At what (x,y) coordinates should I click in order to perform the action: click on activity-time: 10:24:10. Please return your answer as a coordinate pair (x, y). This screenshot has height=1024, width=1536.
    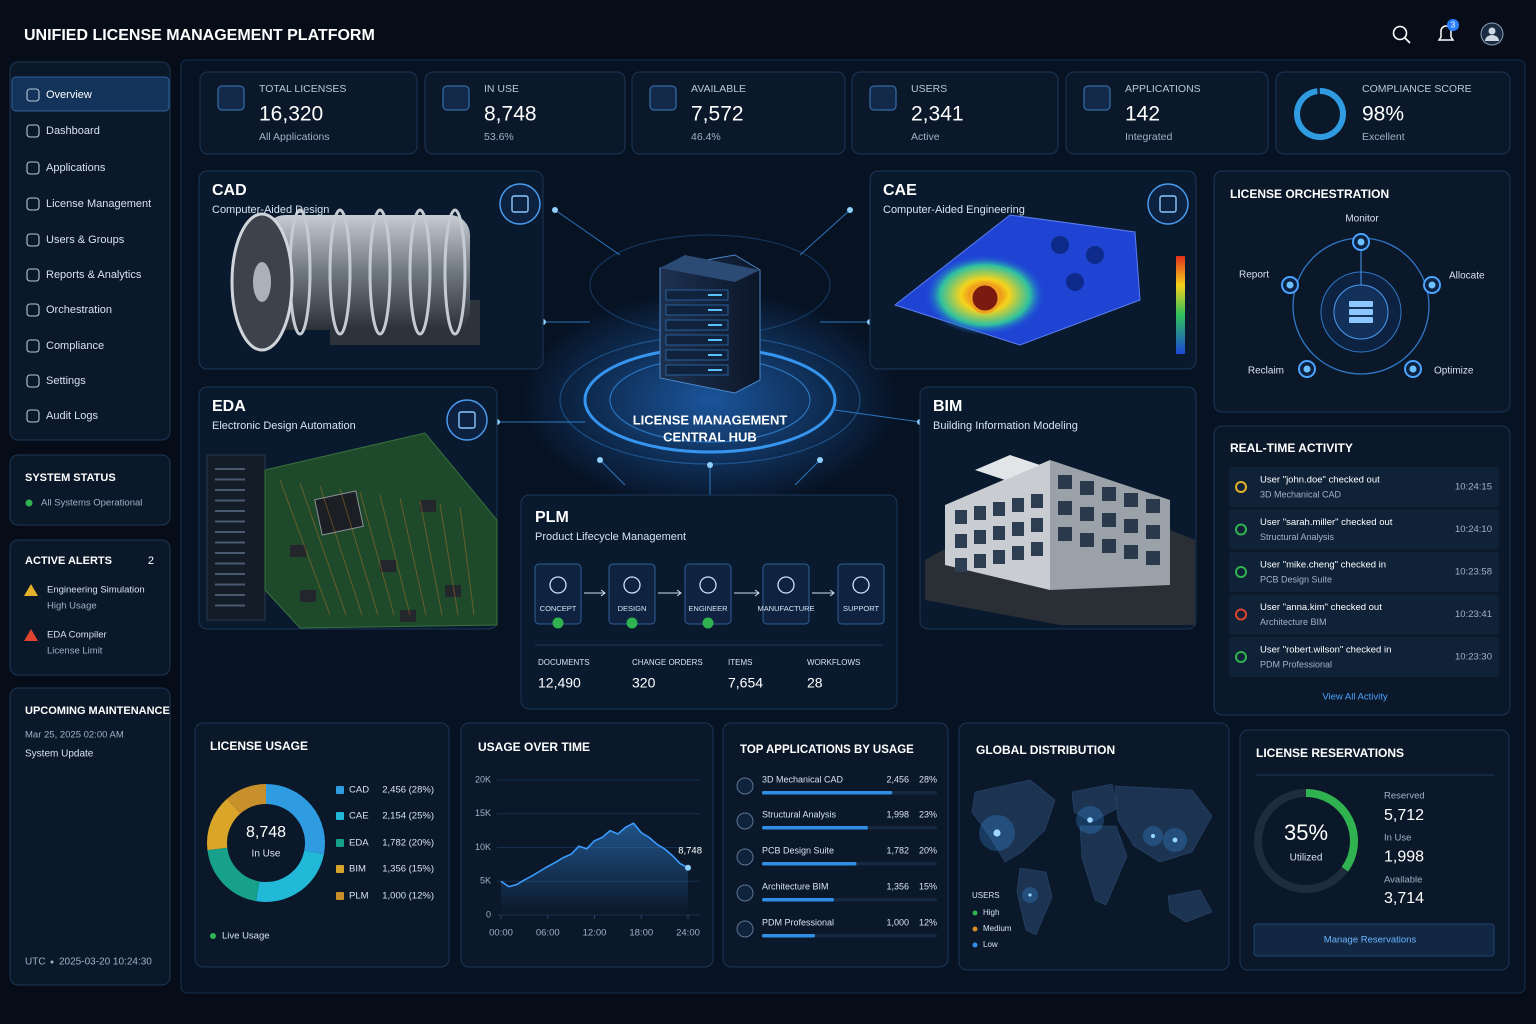
    Looking at the image, I should click on (1473, 529).